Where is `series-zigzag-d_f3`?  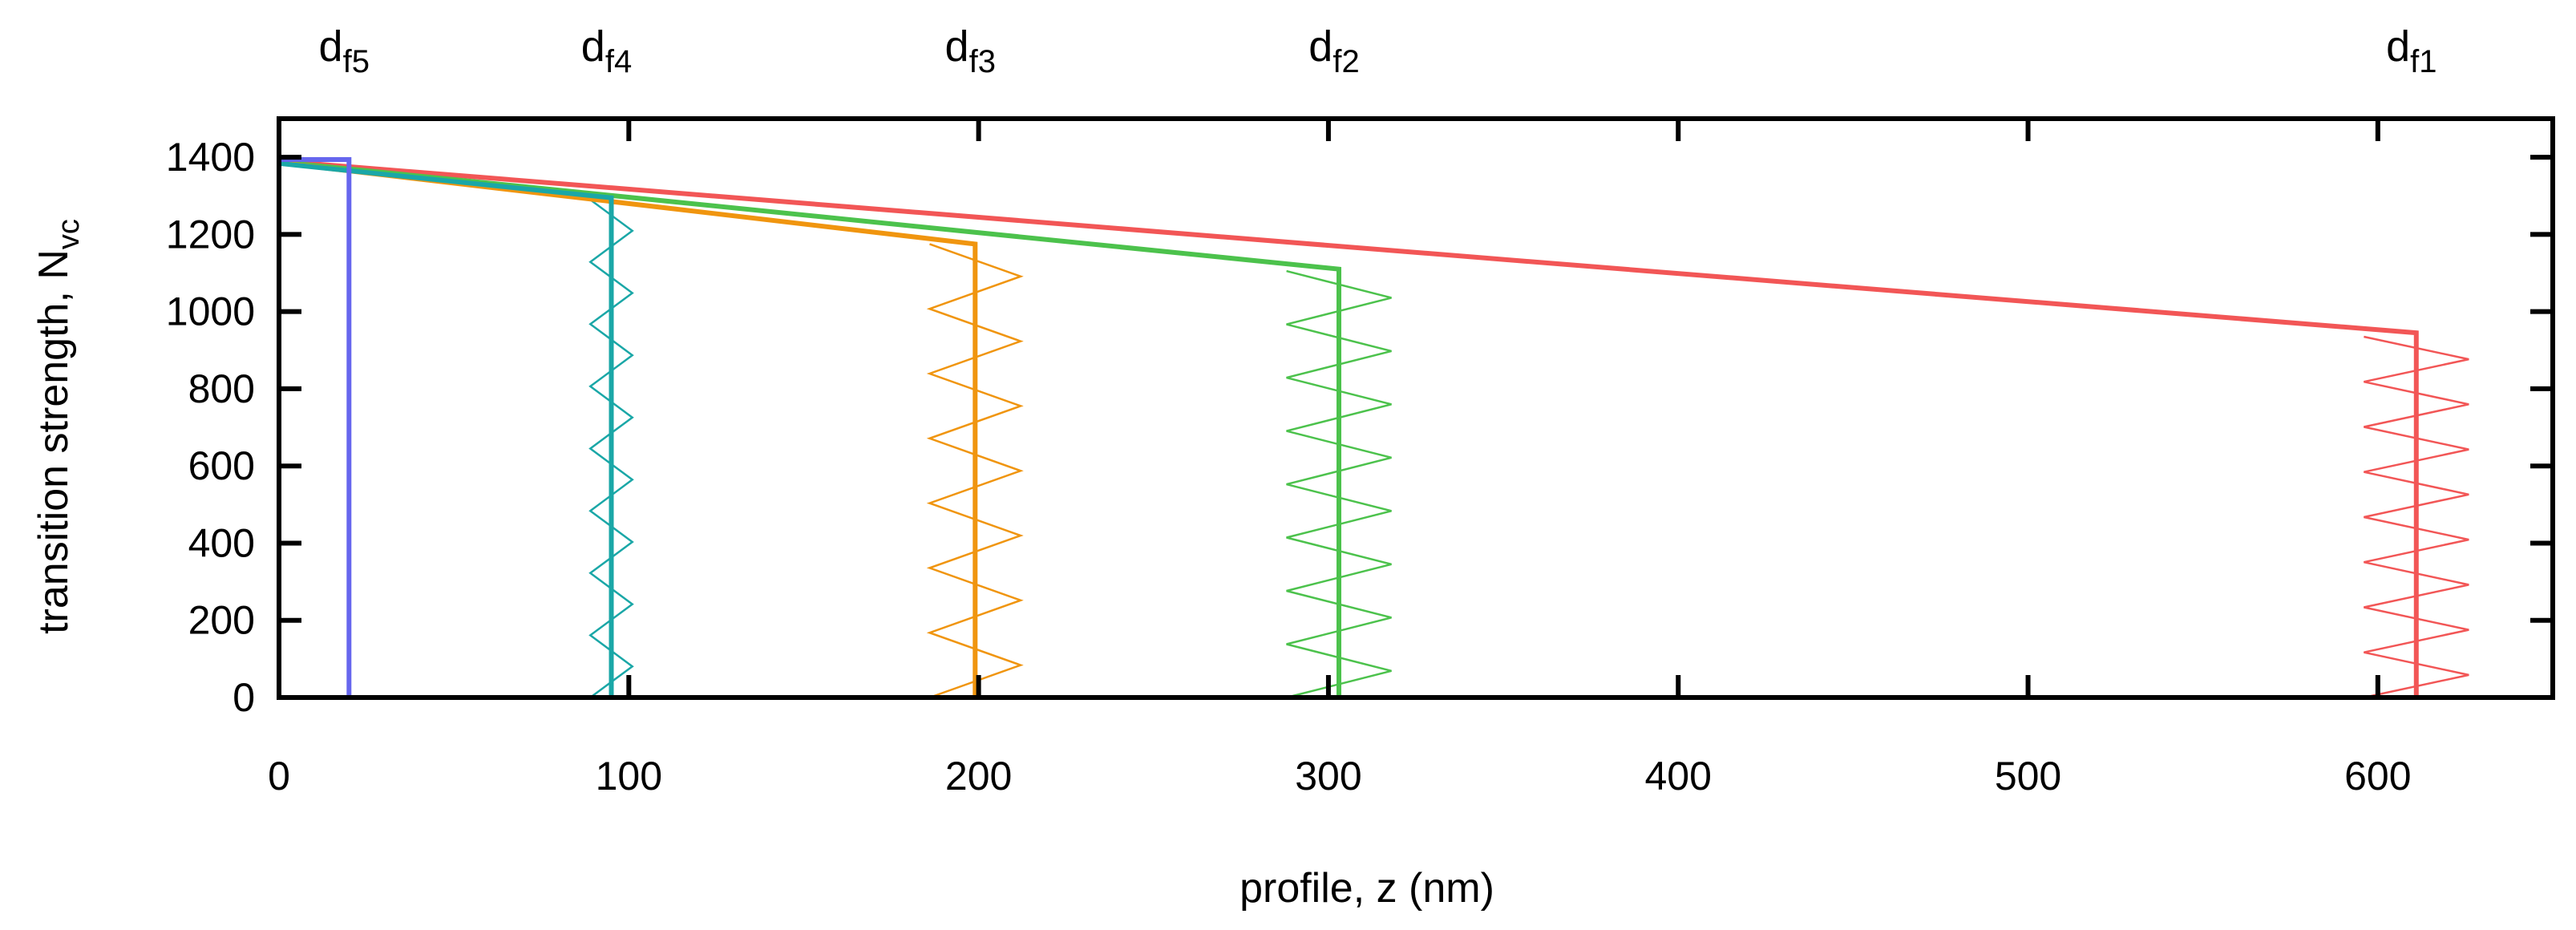 series-zigzag-d_f3 is located at coordinates (975, 471).